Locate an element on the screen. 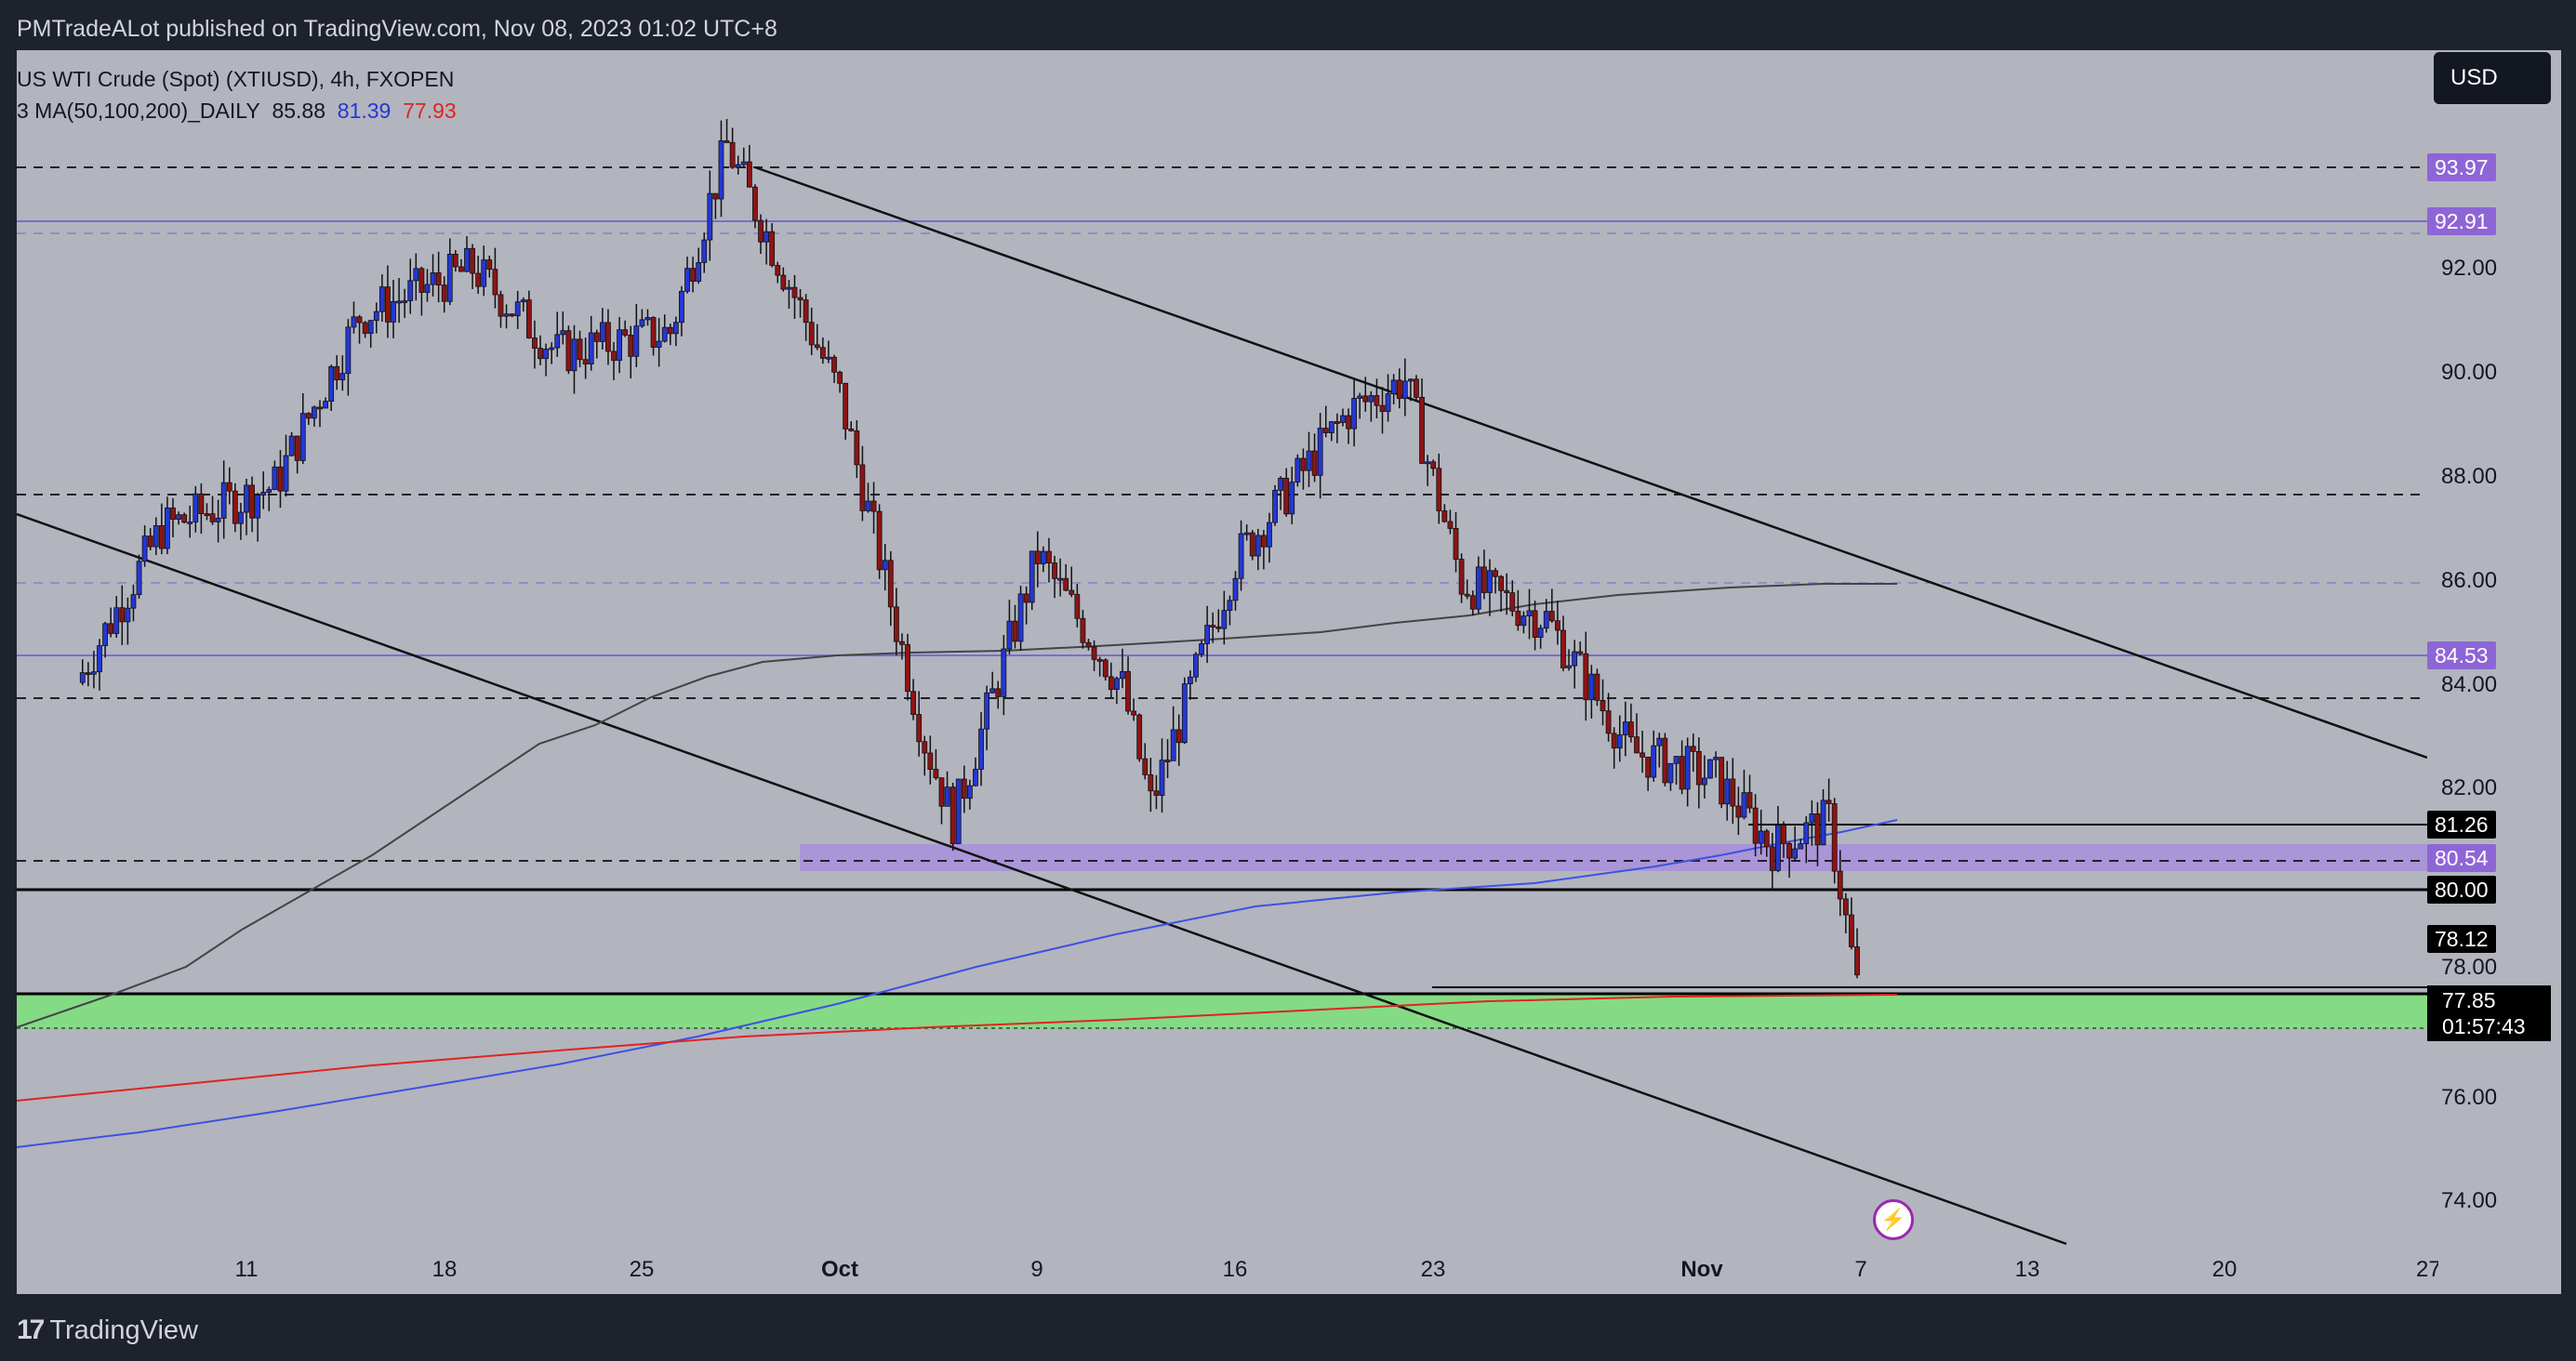 The height and width of the screenshot is (1361, 2576). symbol-title: US WTI Crude (Spot) (XTIUSD), 4h, FXOPEN is located at coordinates (236, 79).